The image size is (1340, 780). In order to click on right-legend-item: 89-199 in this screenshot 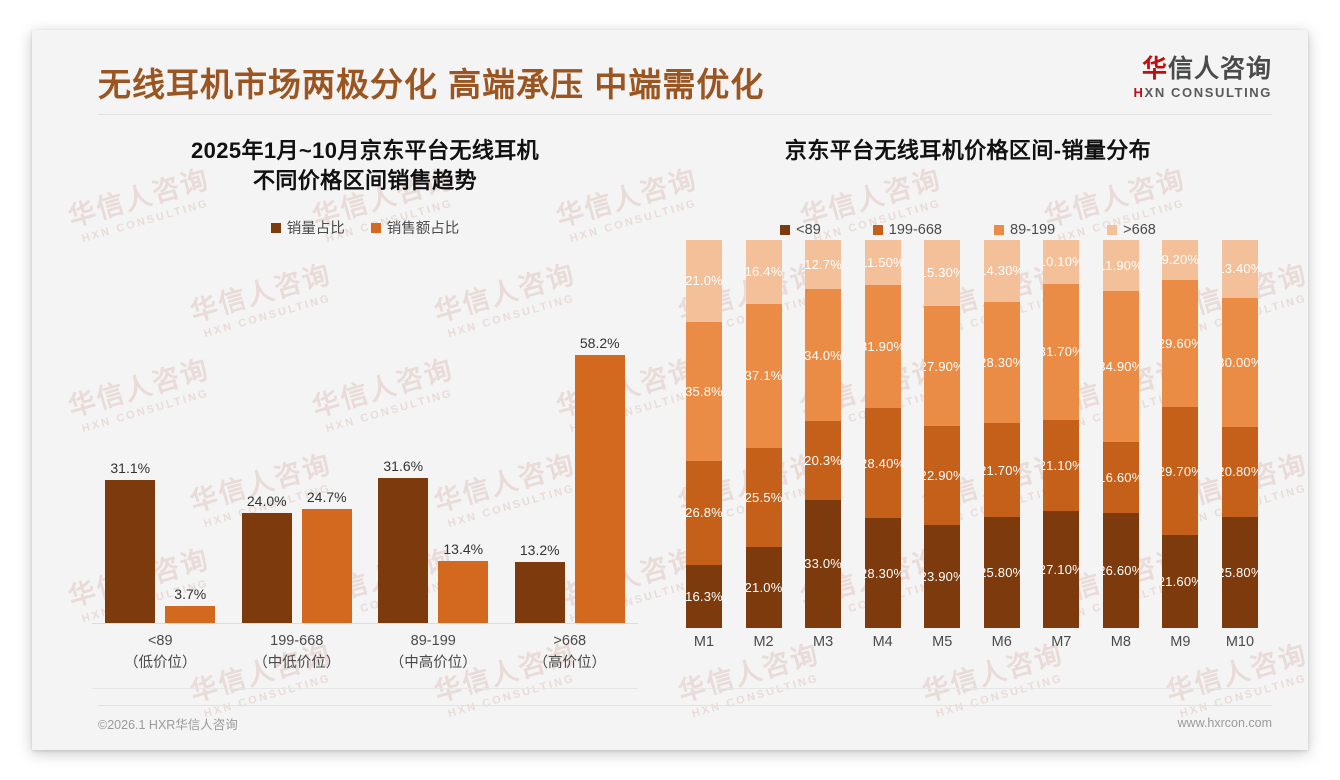, I will do `click(1024, 230)`.